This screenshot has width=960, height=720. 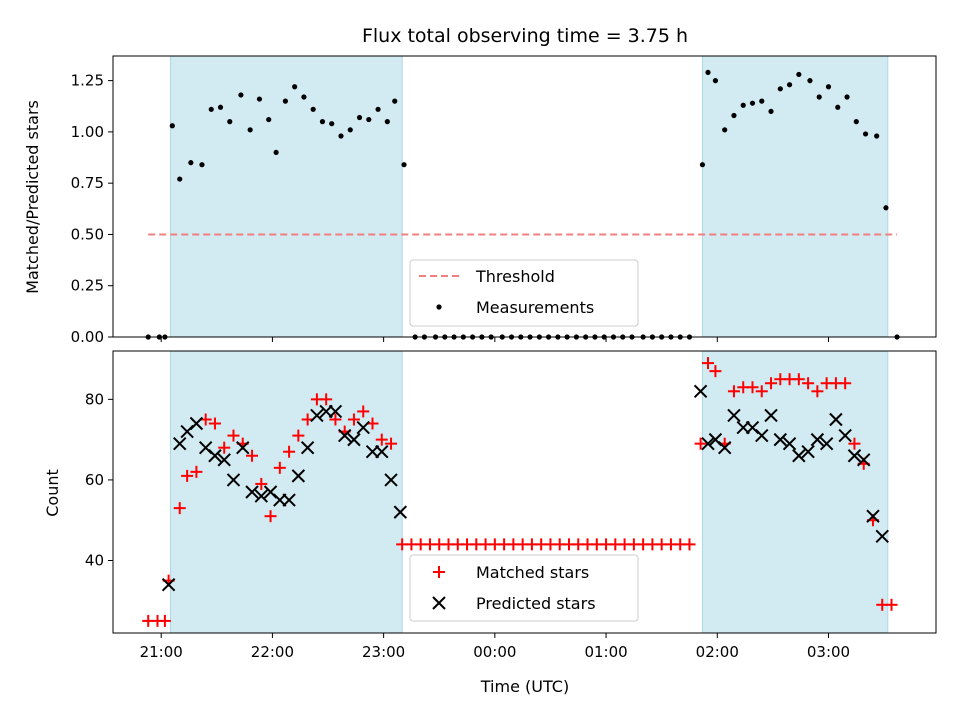 What do you see at coordinates (52, 493) in the screenshot?
I see `bottom-y-axis-title: Count` at bounding box center [52, 493].